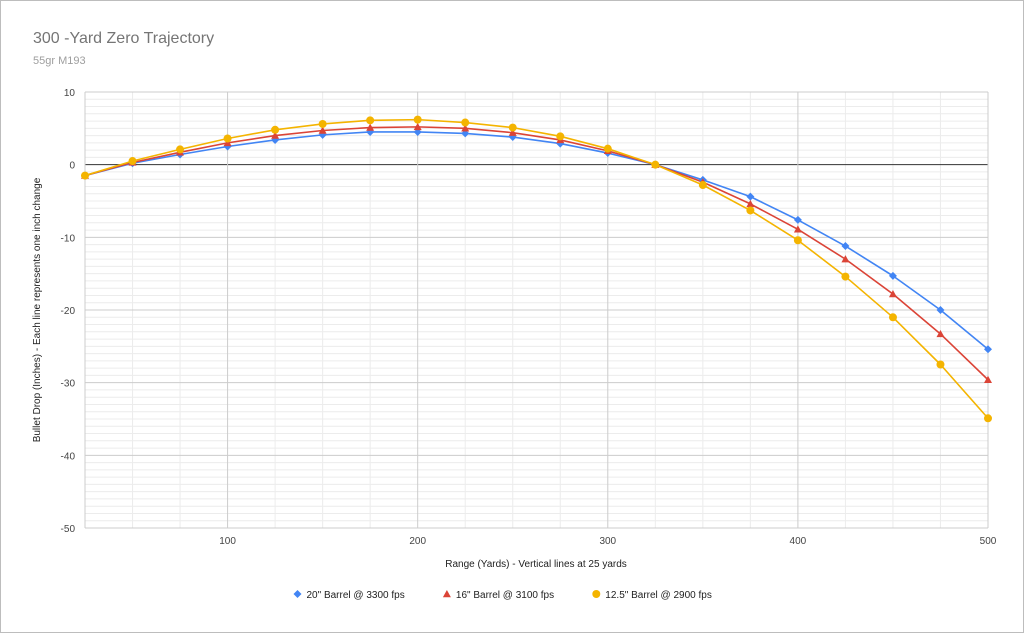  Describe the element at coordinates (70, 93) in the screenshot. I see `y-tick-label: 10` at that location.